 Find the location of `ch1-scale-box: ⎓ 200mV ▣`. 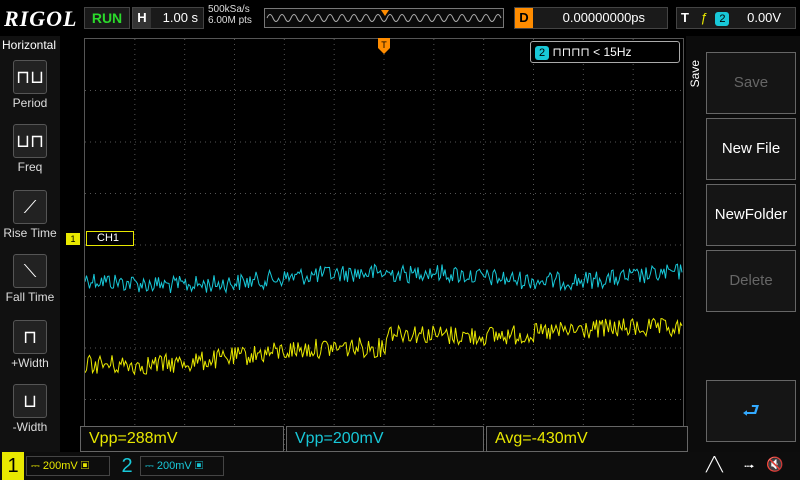

ch1-scale-box: ⎓ 200mV ▣ is located at coordinates (68, 466).